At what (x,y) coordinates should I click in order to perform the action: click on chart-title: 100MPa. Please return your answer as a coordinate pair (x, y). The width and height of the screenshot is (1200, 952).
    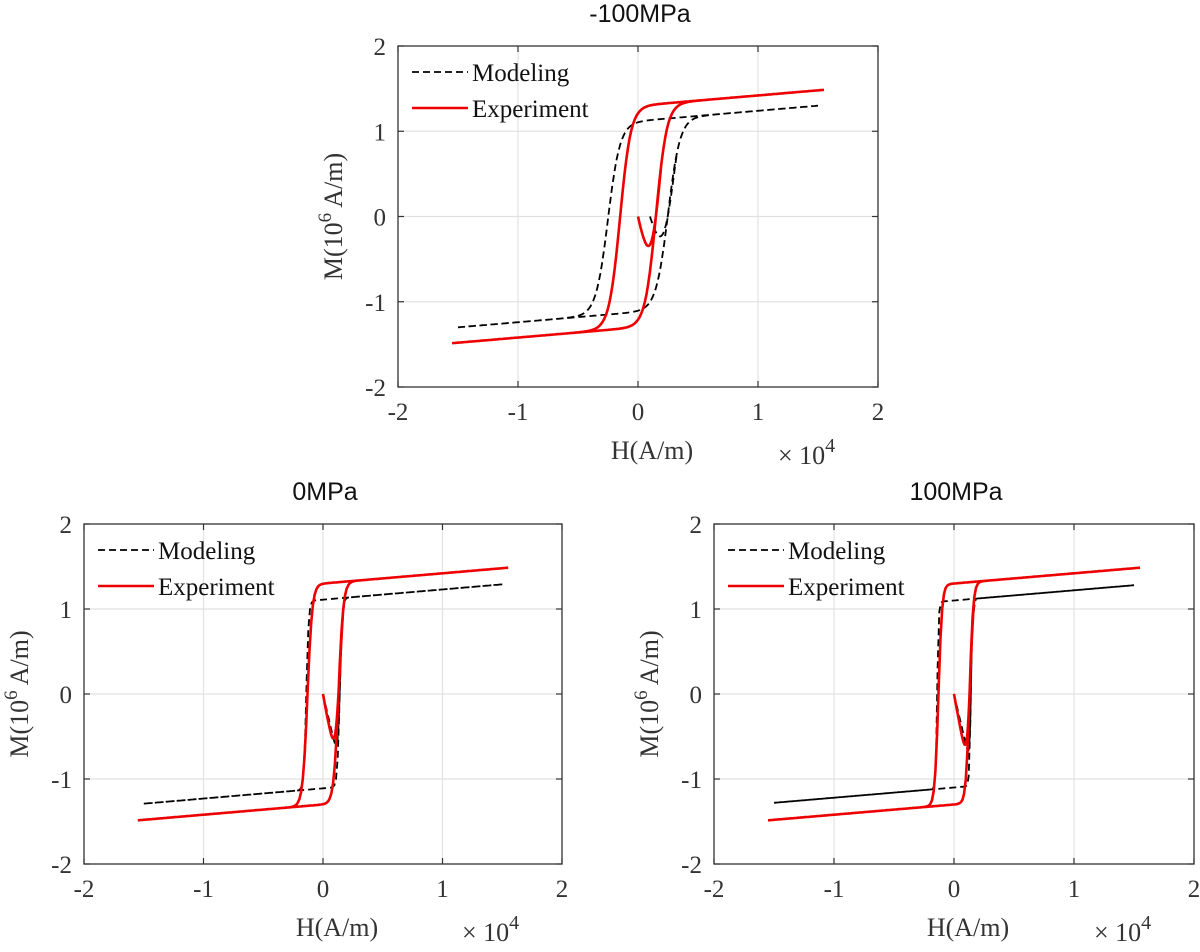
    Looking at the image, I should click on (955, 492).